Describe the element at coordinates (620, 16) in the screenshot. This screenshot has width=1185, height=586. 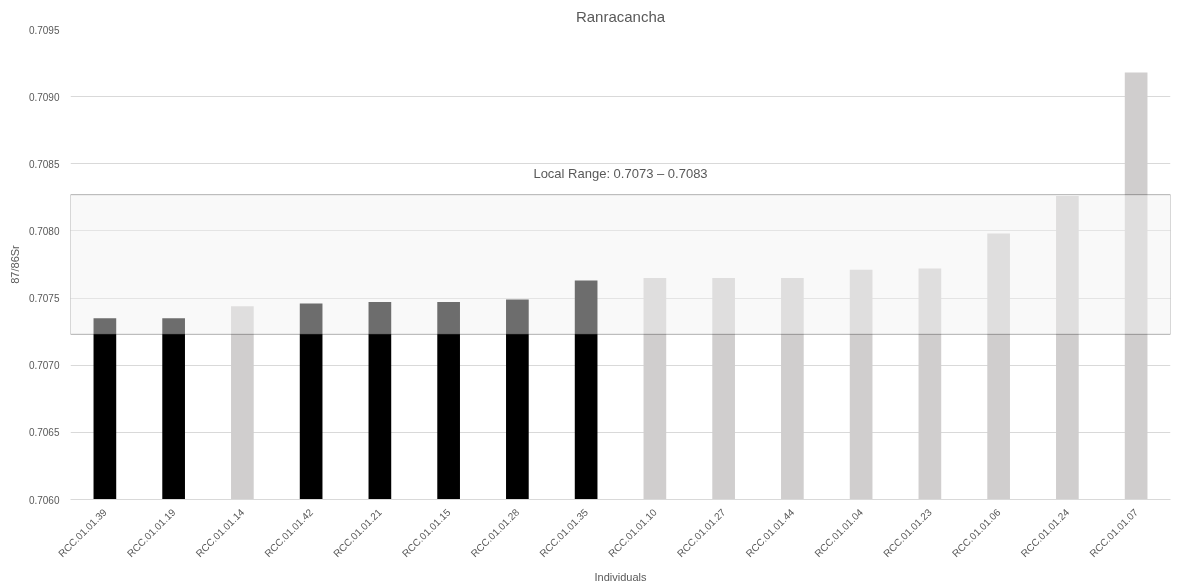
I see `chart-title: Ranracancha` at that location.